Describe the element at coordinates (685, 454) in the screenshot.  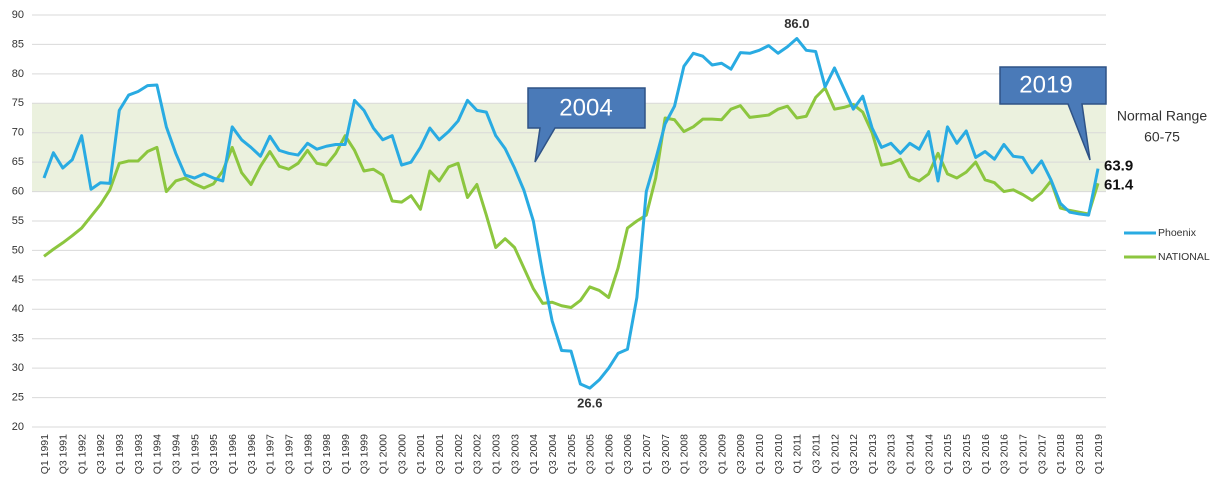
I see `x-tick-label: Q1 2008` at that location.